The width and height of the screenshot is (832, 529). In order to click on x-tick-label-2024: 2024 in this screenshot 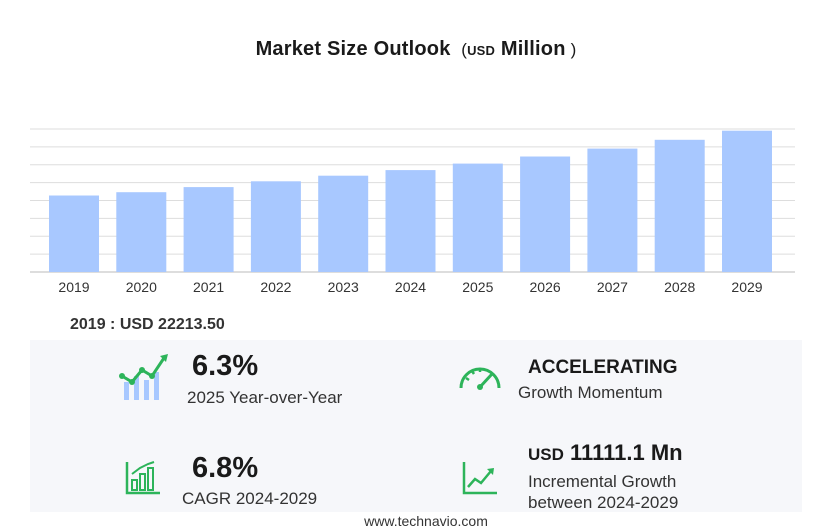, I will do `click(410, 287)`.